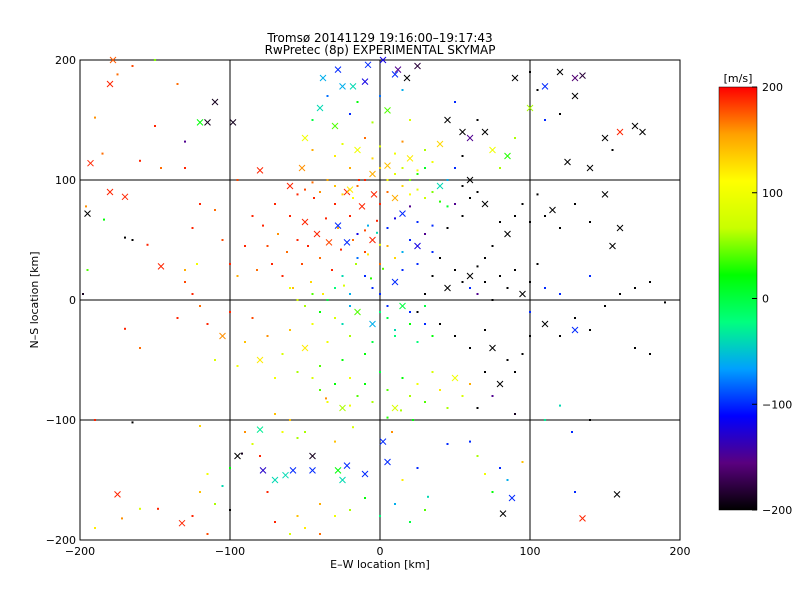 The height and width of the screenshot is (600, 800). What do you see at coordinates (765, 299) in the screenshot?
I see `colorbar-tick-label: 0` at bounding box center [765, 299].